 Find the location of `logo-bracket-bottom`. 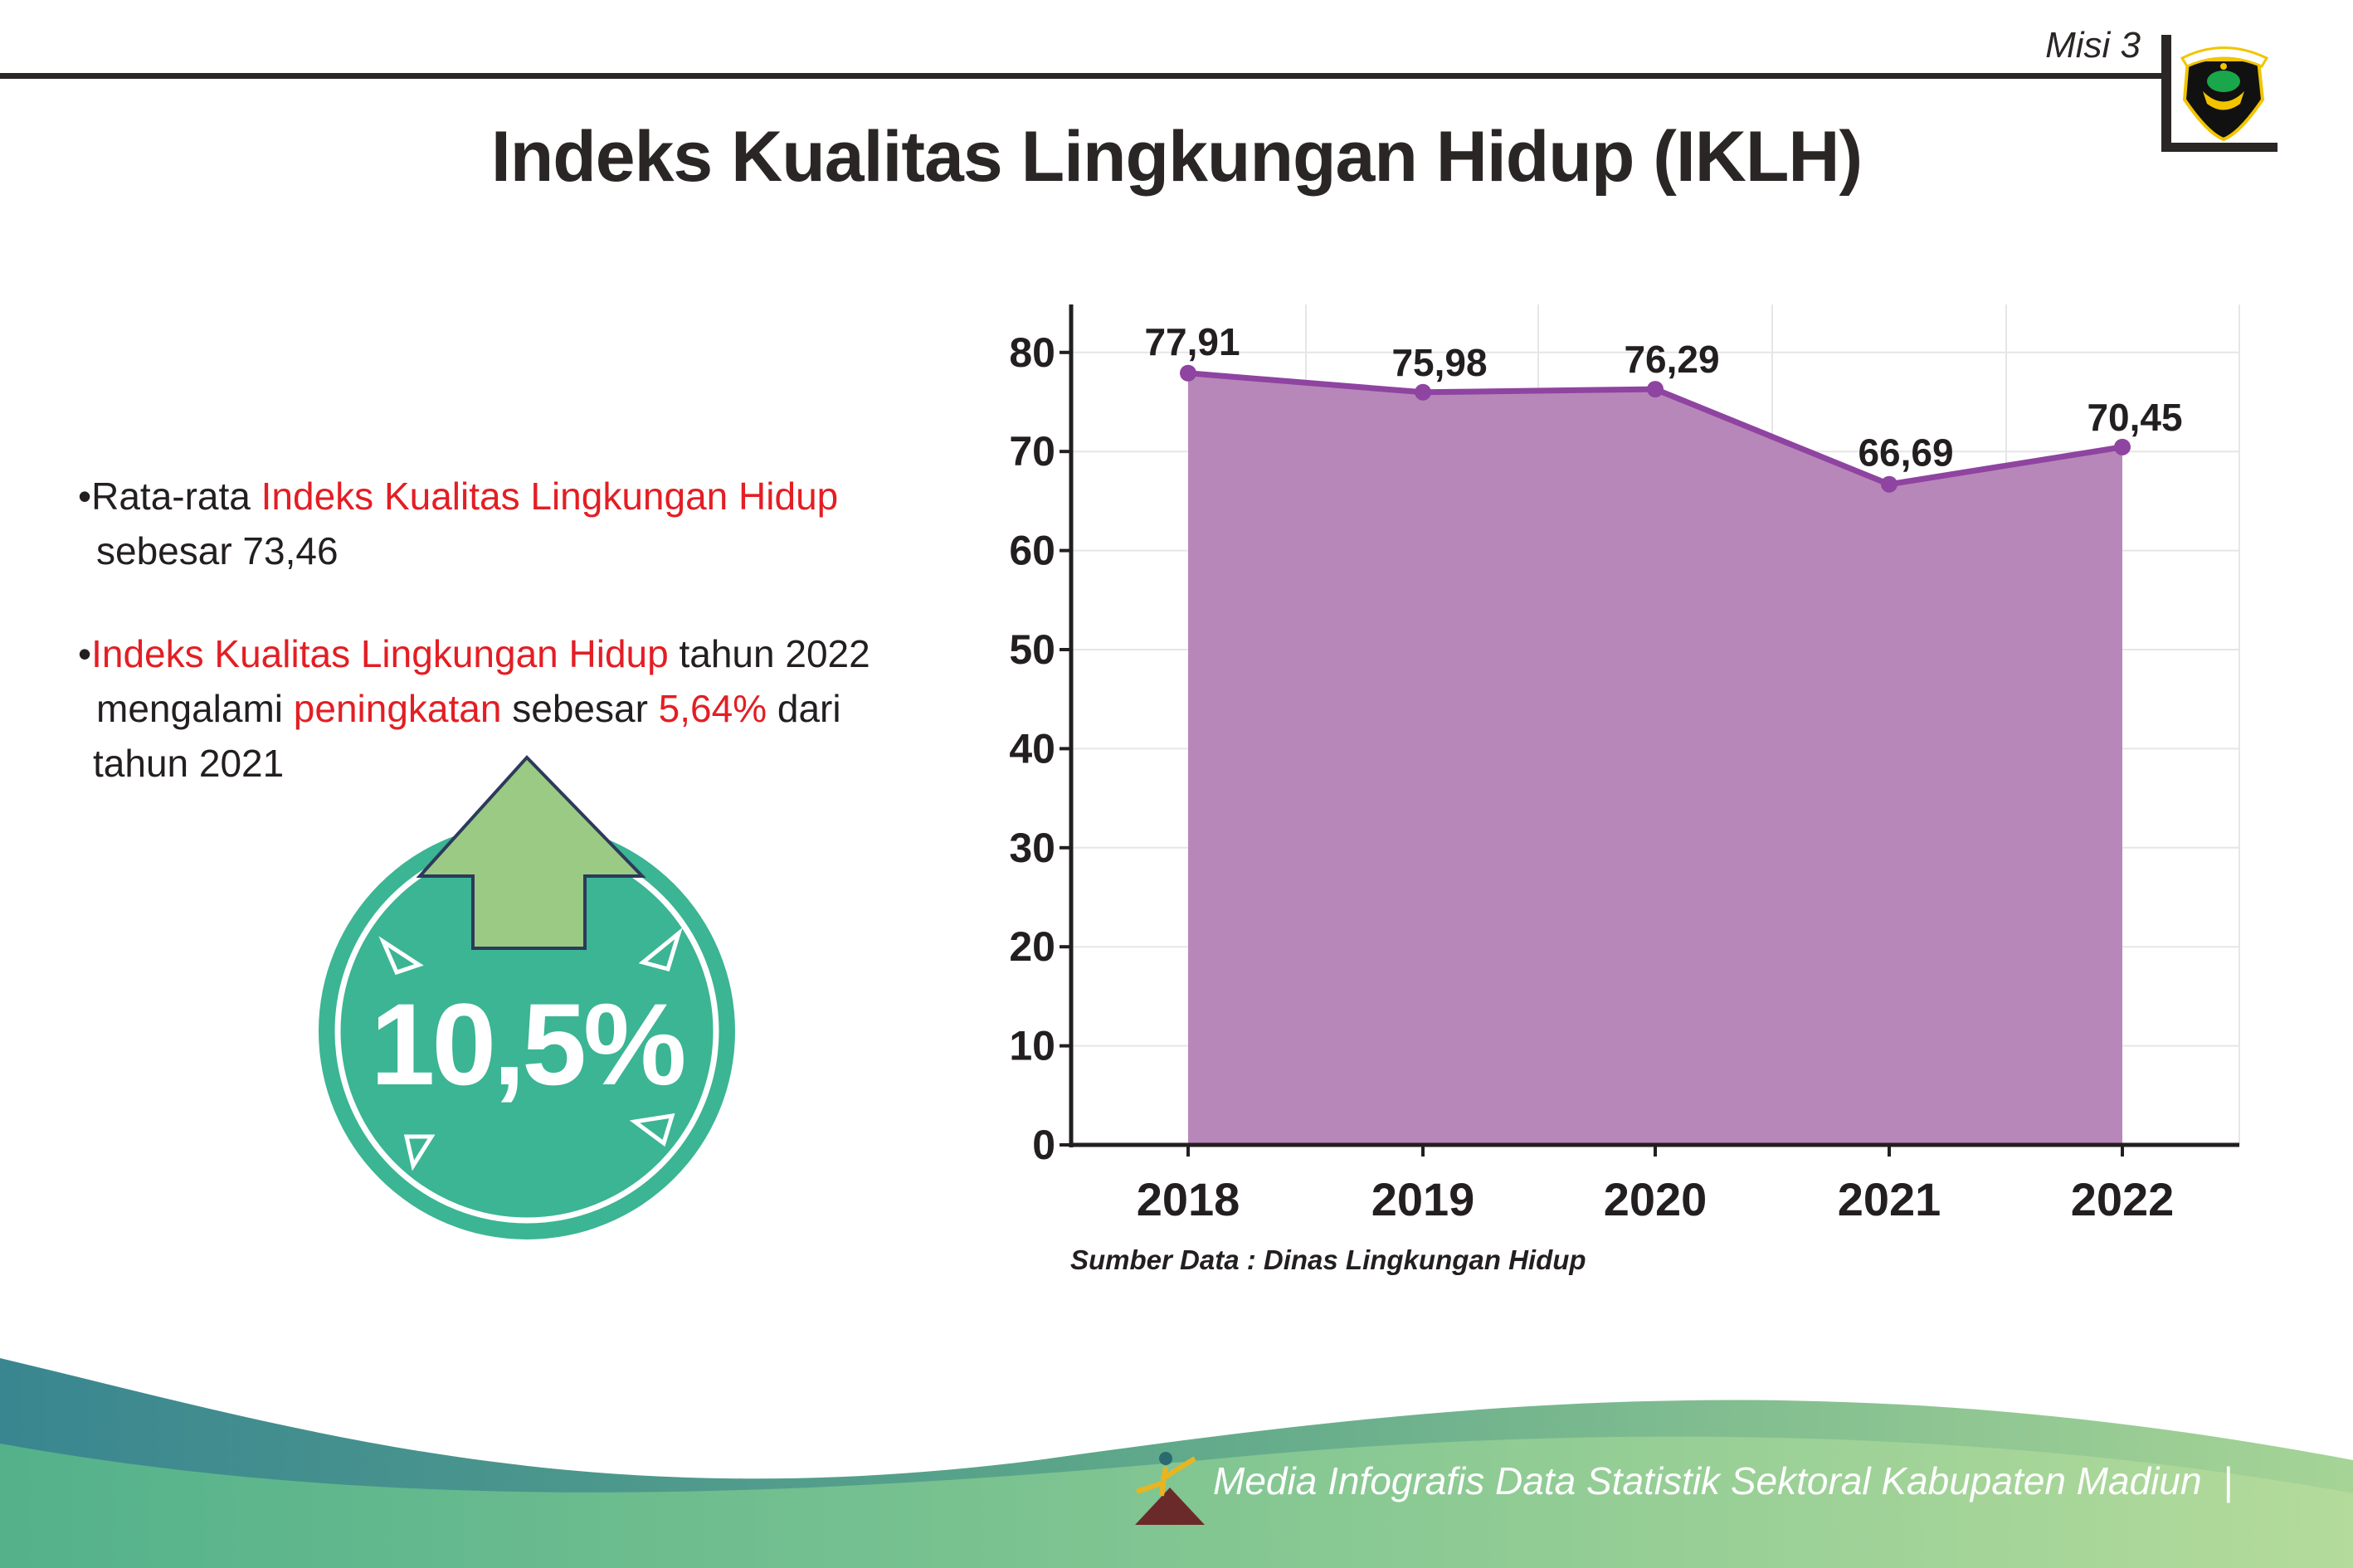

logo-bracket-bottom is located at coordinates (2219, 147).